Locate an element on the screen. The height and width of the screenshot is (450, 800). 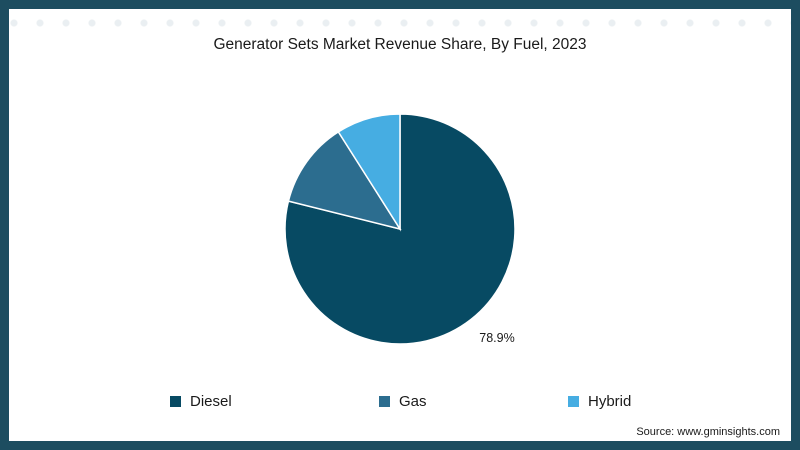
pie-slice-diesel is located at coordinates (400, 229).